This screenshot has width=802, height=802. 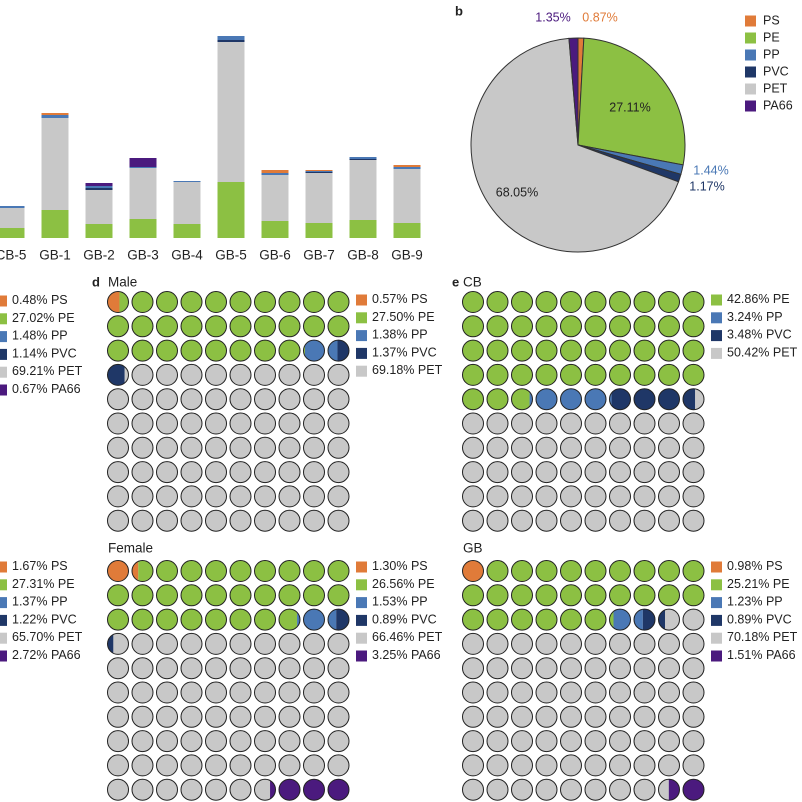 I want to click on legend-name: PET, so click(x=430, y=637).